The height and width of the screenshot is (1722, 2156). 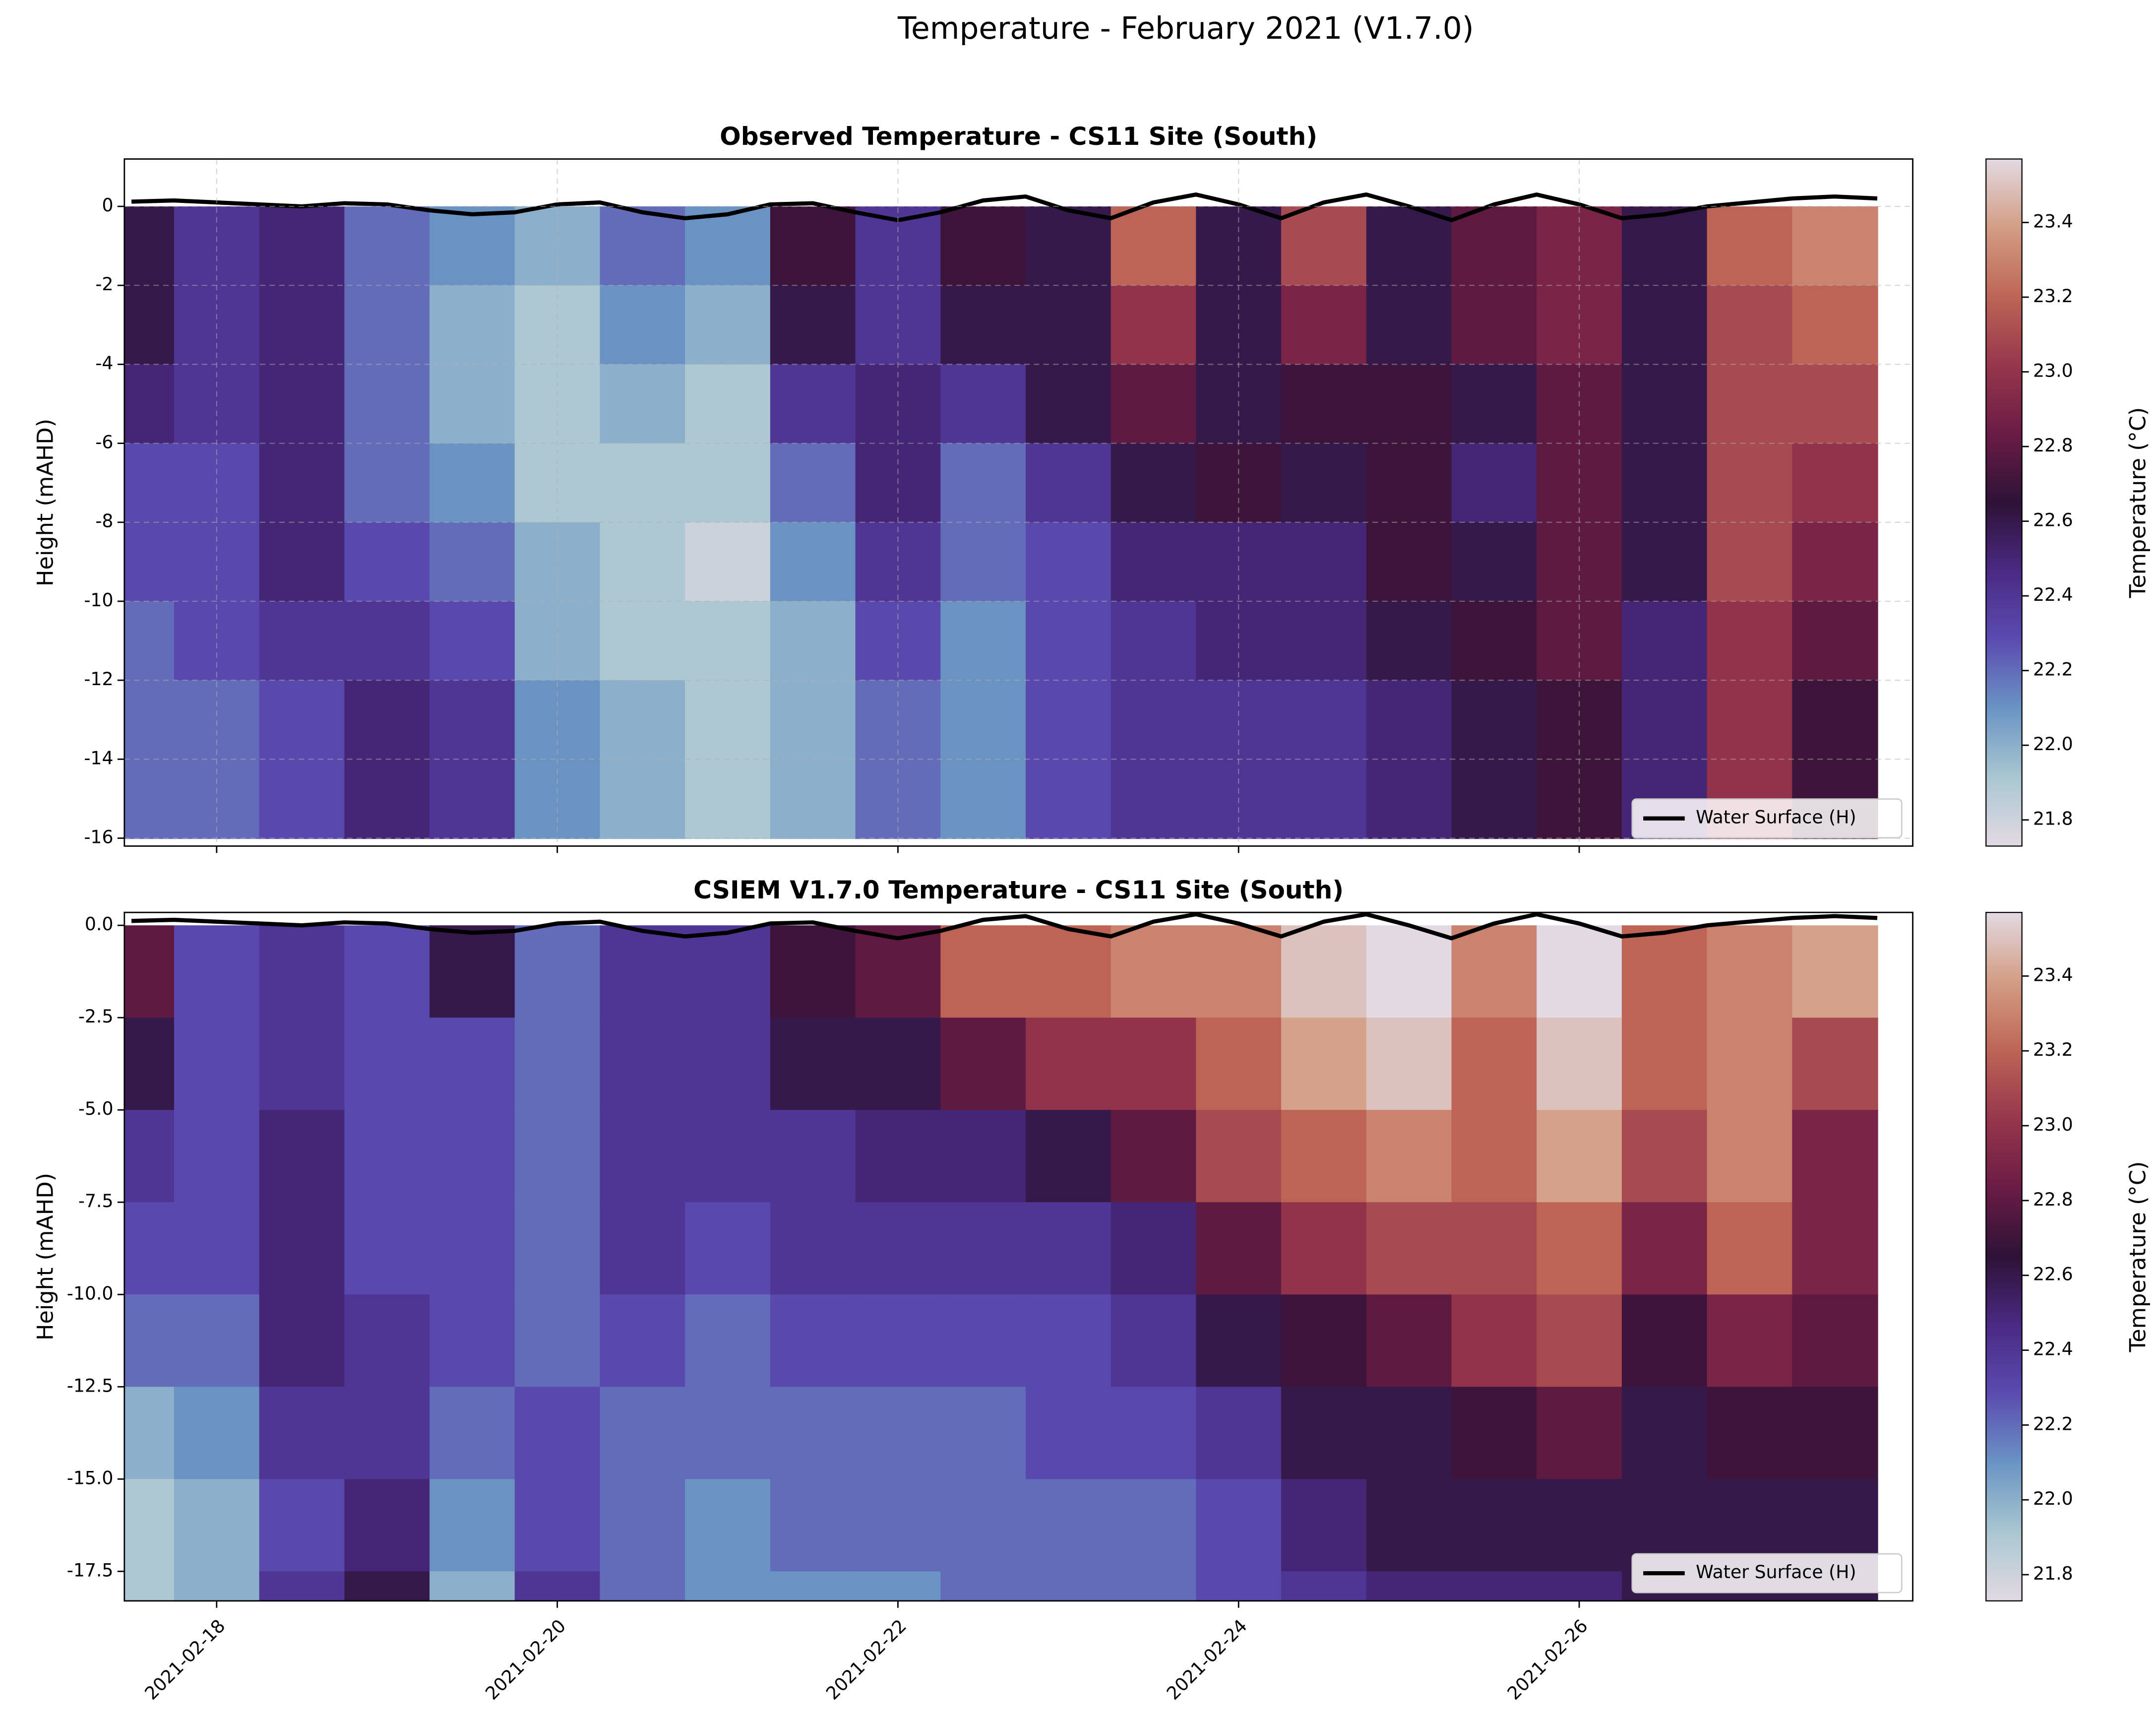 What do you see at coordinates (2053, 1275) in the screenshot?
I see `colorbar-tick-label: 22.6` at bounding box center [2053, 1275].